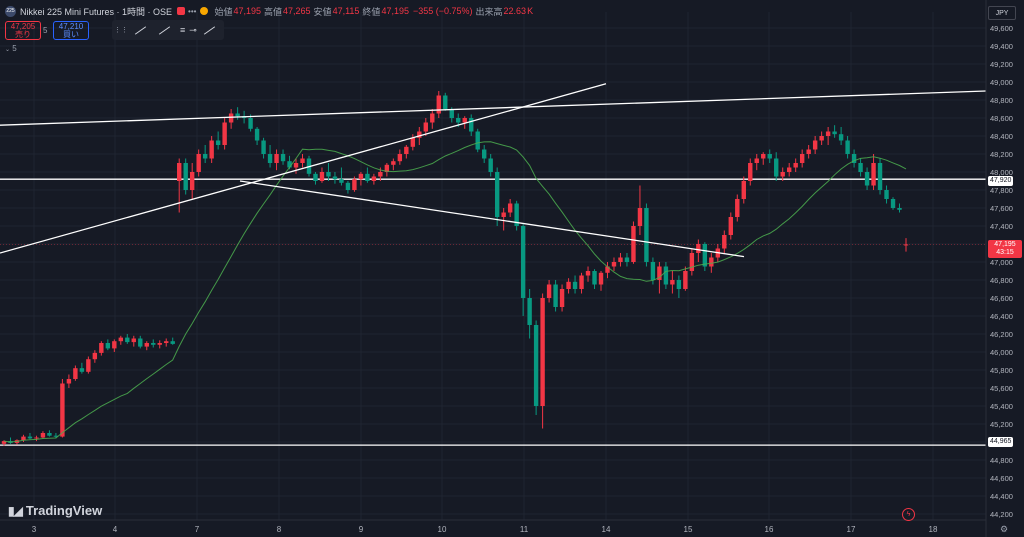 The image size is (1024, 537). Describe the element at coordinates (515, 11) in the screenshot. I see `volume-value: 22.63` at that location.